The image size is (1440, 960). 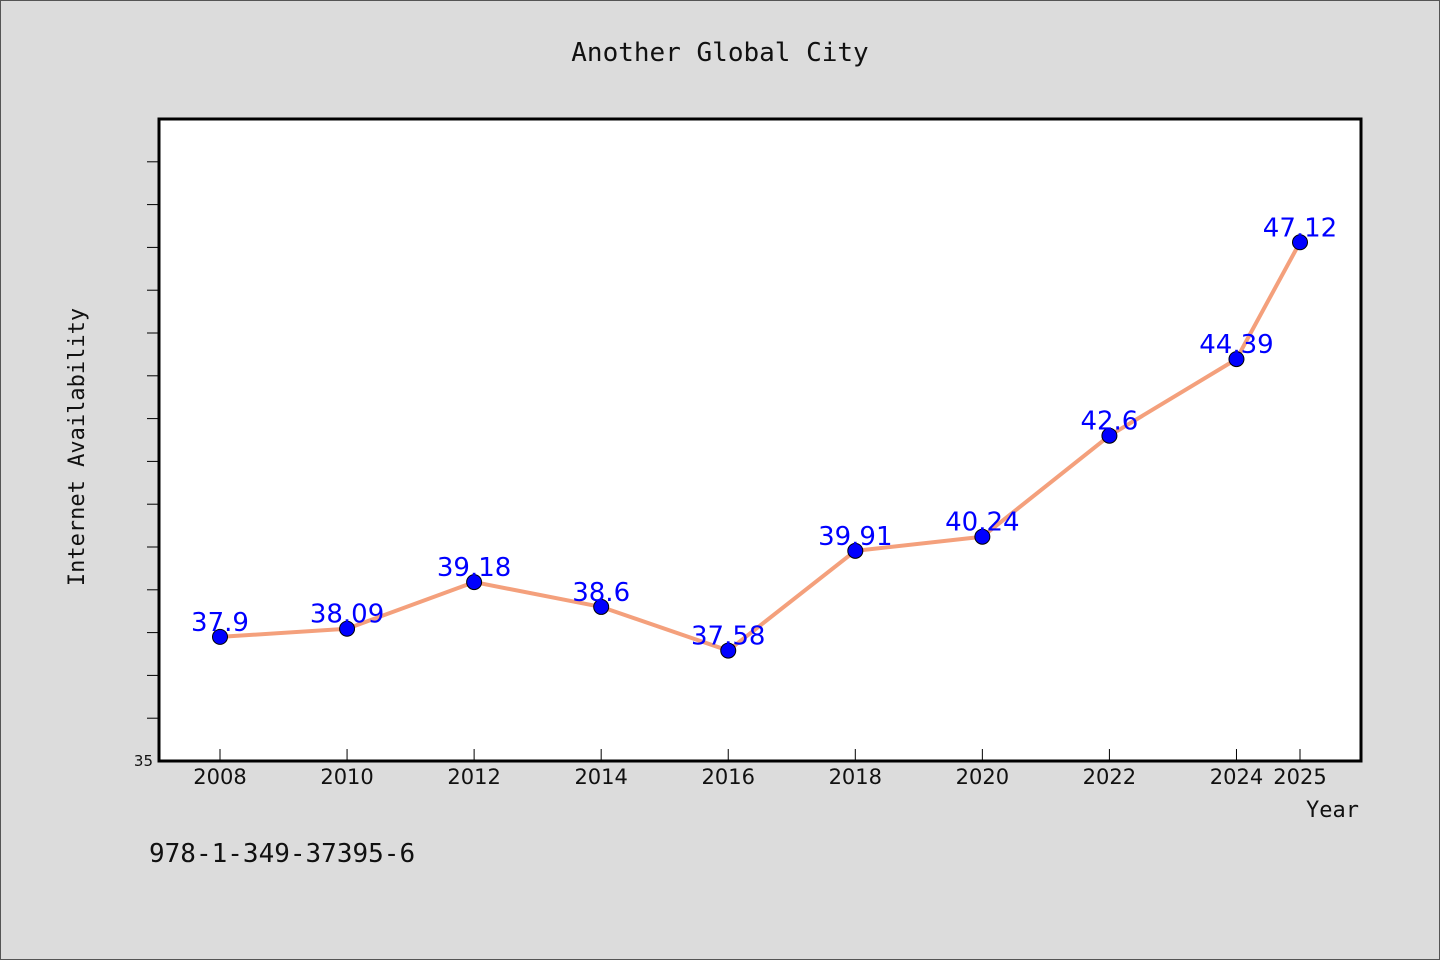 I want to click on y-axis-label: Internet Availability, so click(x=77, y=447).